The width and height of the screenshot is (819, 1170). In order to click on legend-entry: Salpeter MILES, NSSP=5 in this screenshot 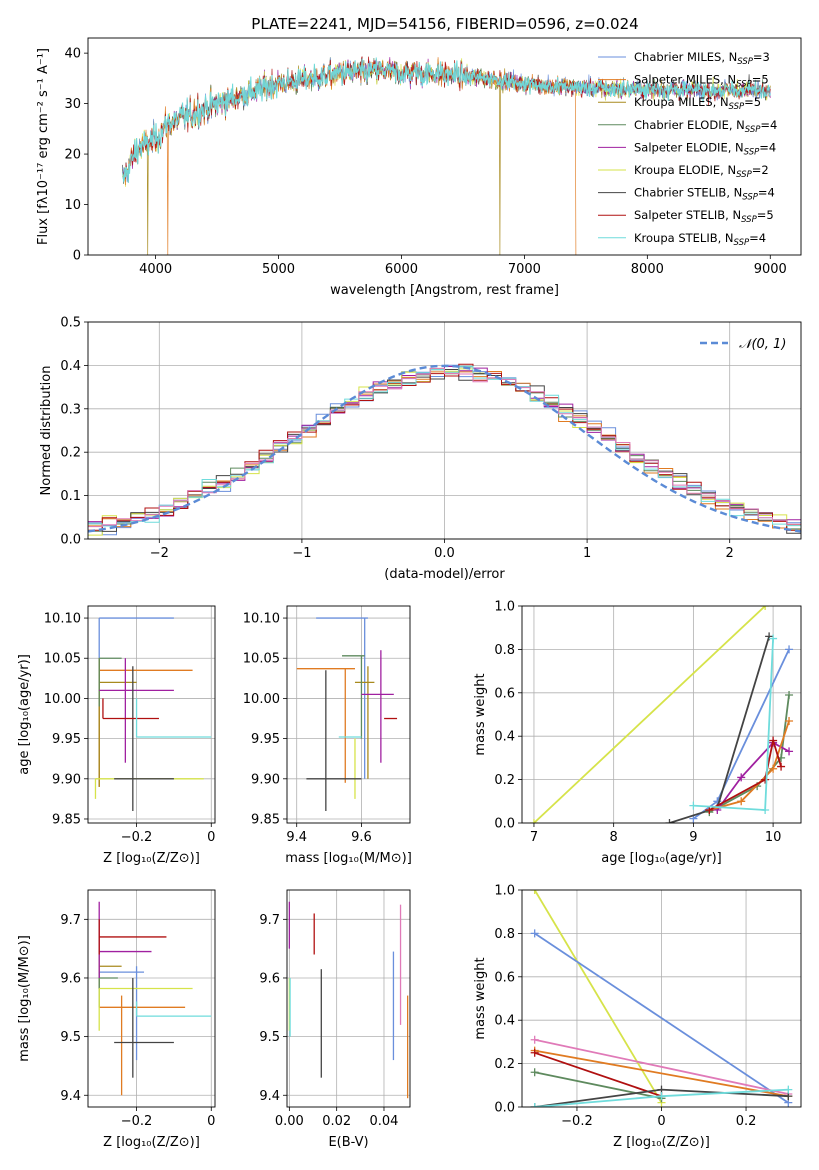, I will do `click(701, 81)`.